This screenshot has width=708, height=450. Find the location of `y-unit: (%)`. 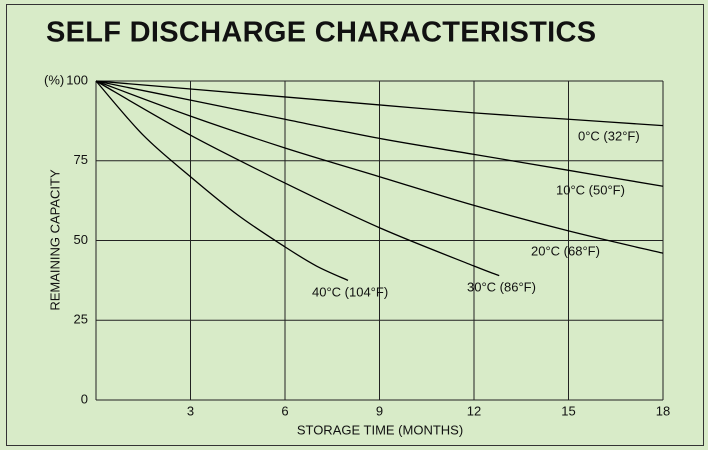

y-unit: (%) is located at coordinates (54, 79).